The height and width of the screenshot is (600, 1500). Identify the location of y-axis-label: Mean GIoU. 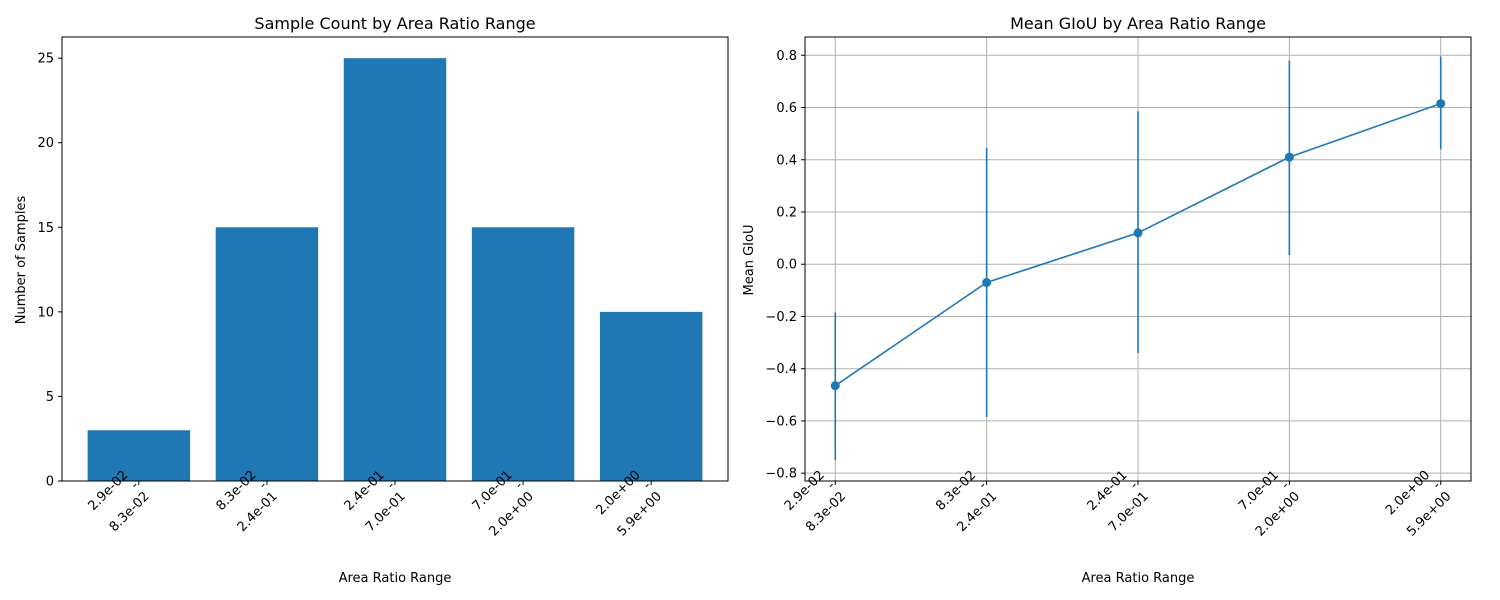
(749, 260).